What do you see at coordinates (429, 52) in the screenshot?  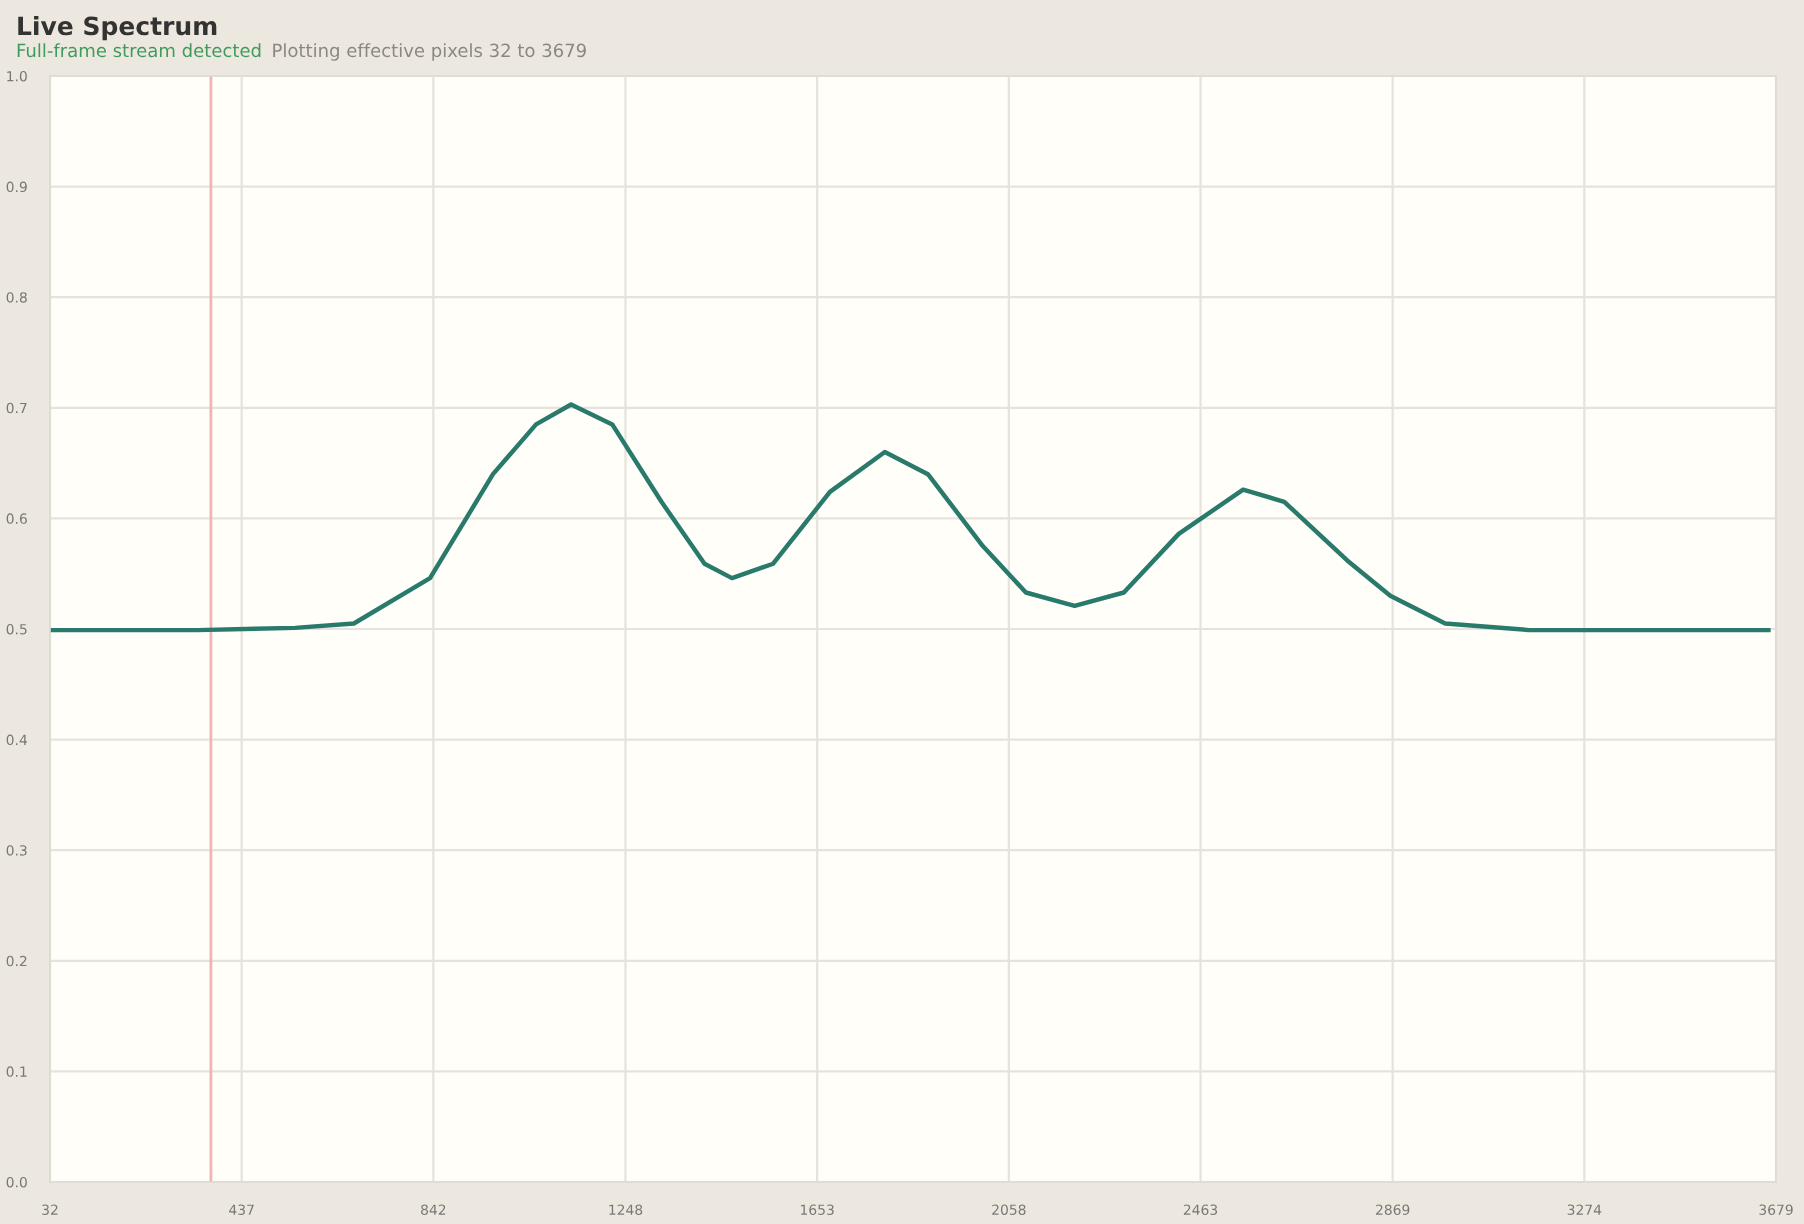 I see `text: Plotting effective pixels 32 to 3679` at bounding box center [429, 52].